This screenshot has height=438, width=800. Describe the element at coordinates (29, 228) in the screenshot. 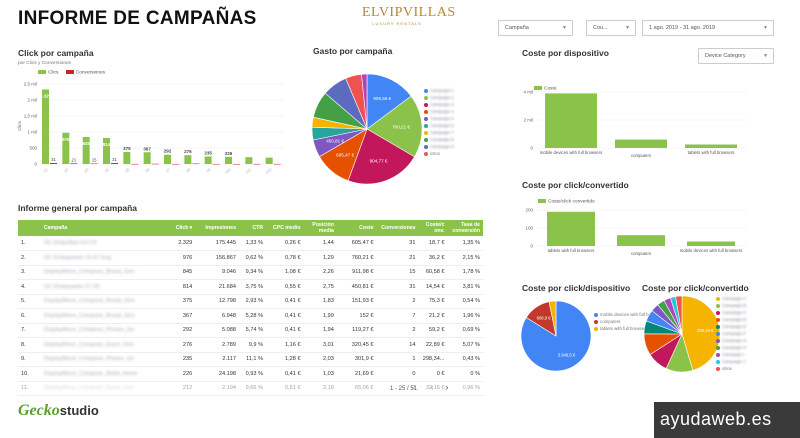

I see `column-header` at that location.